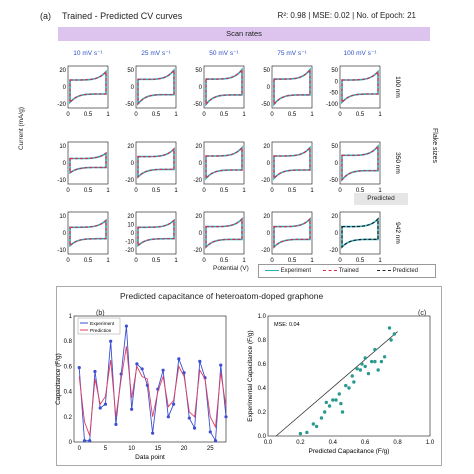  What do you see at coordinates (156, 53) in the screenshot?
I see `scan-rate-label: 25 mV s⁻¹` at bounding box center [156, 53].